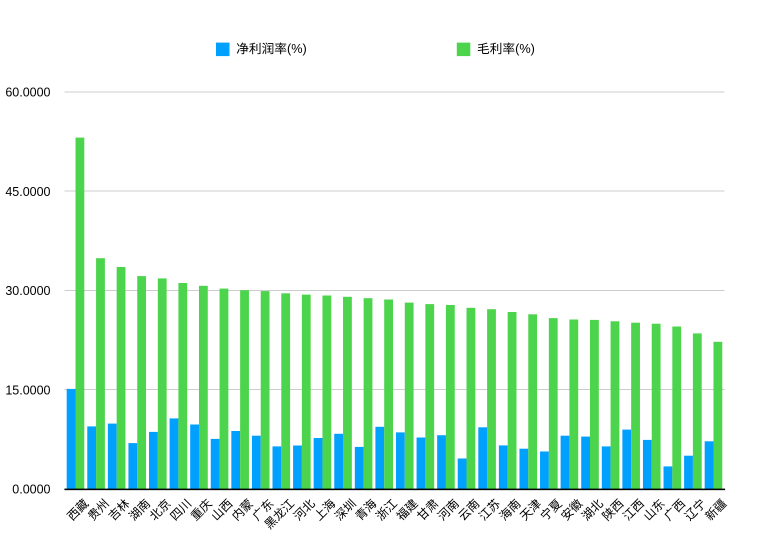 The width and height of the screenshot is (773, 541). I want to click on svg-text: 30.0000, so click(27, 291).